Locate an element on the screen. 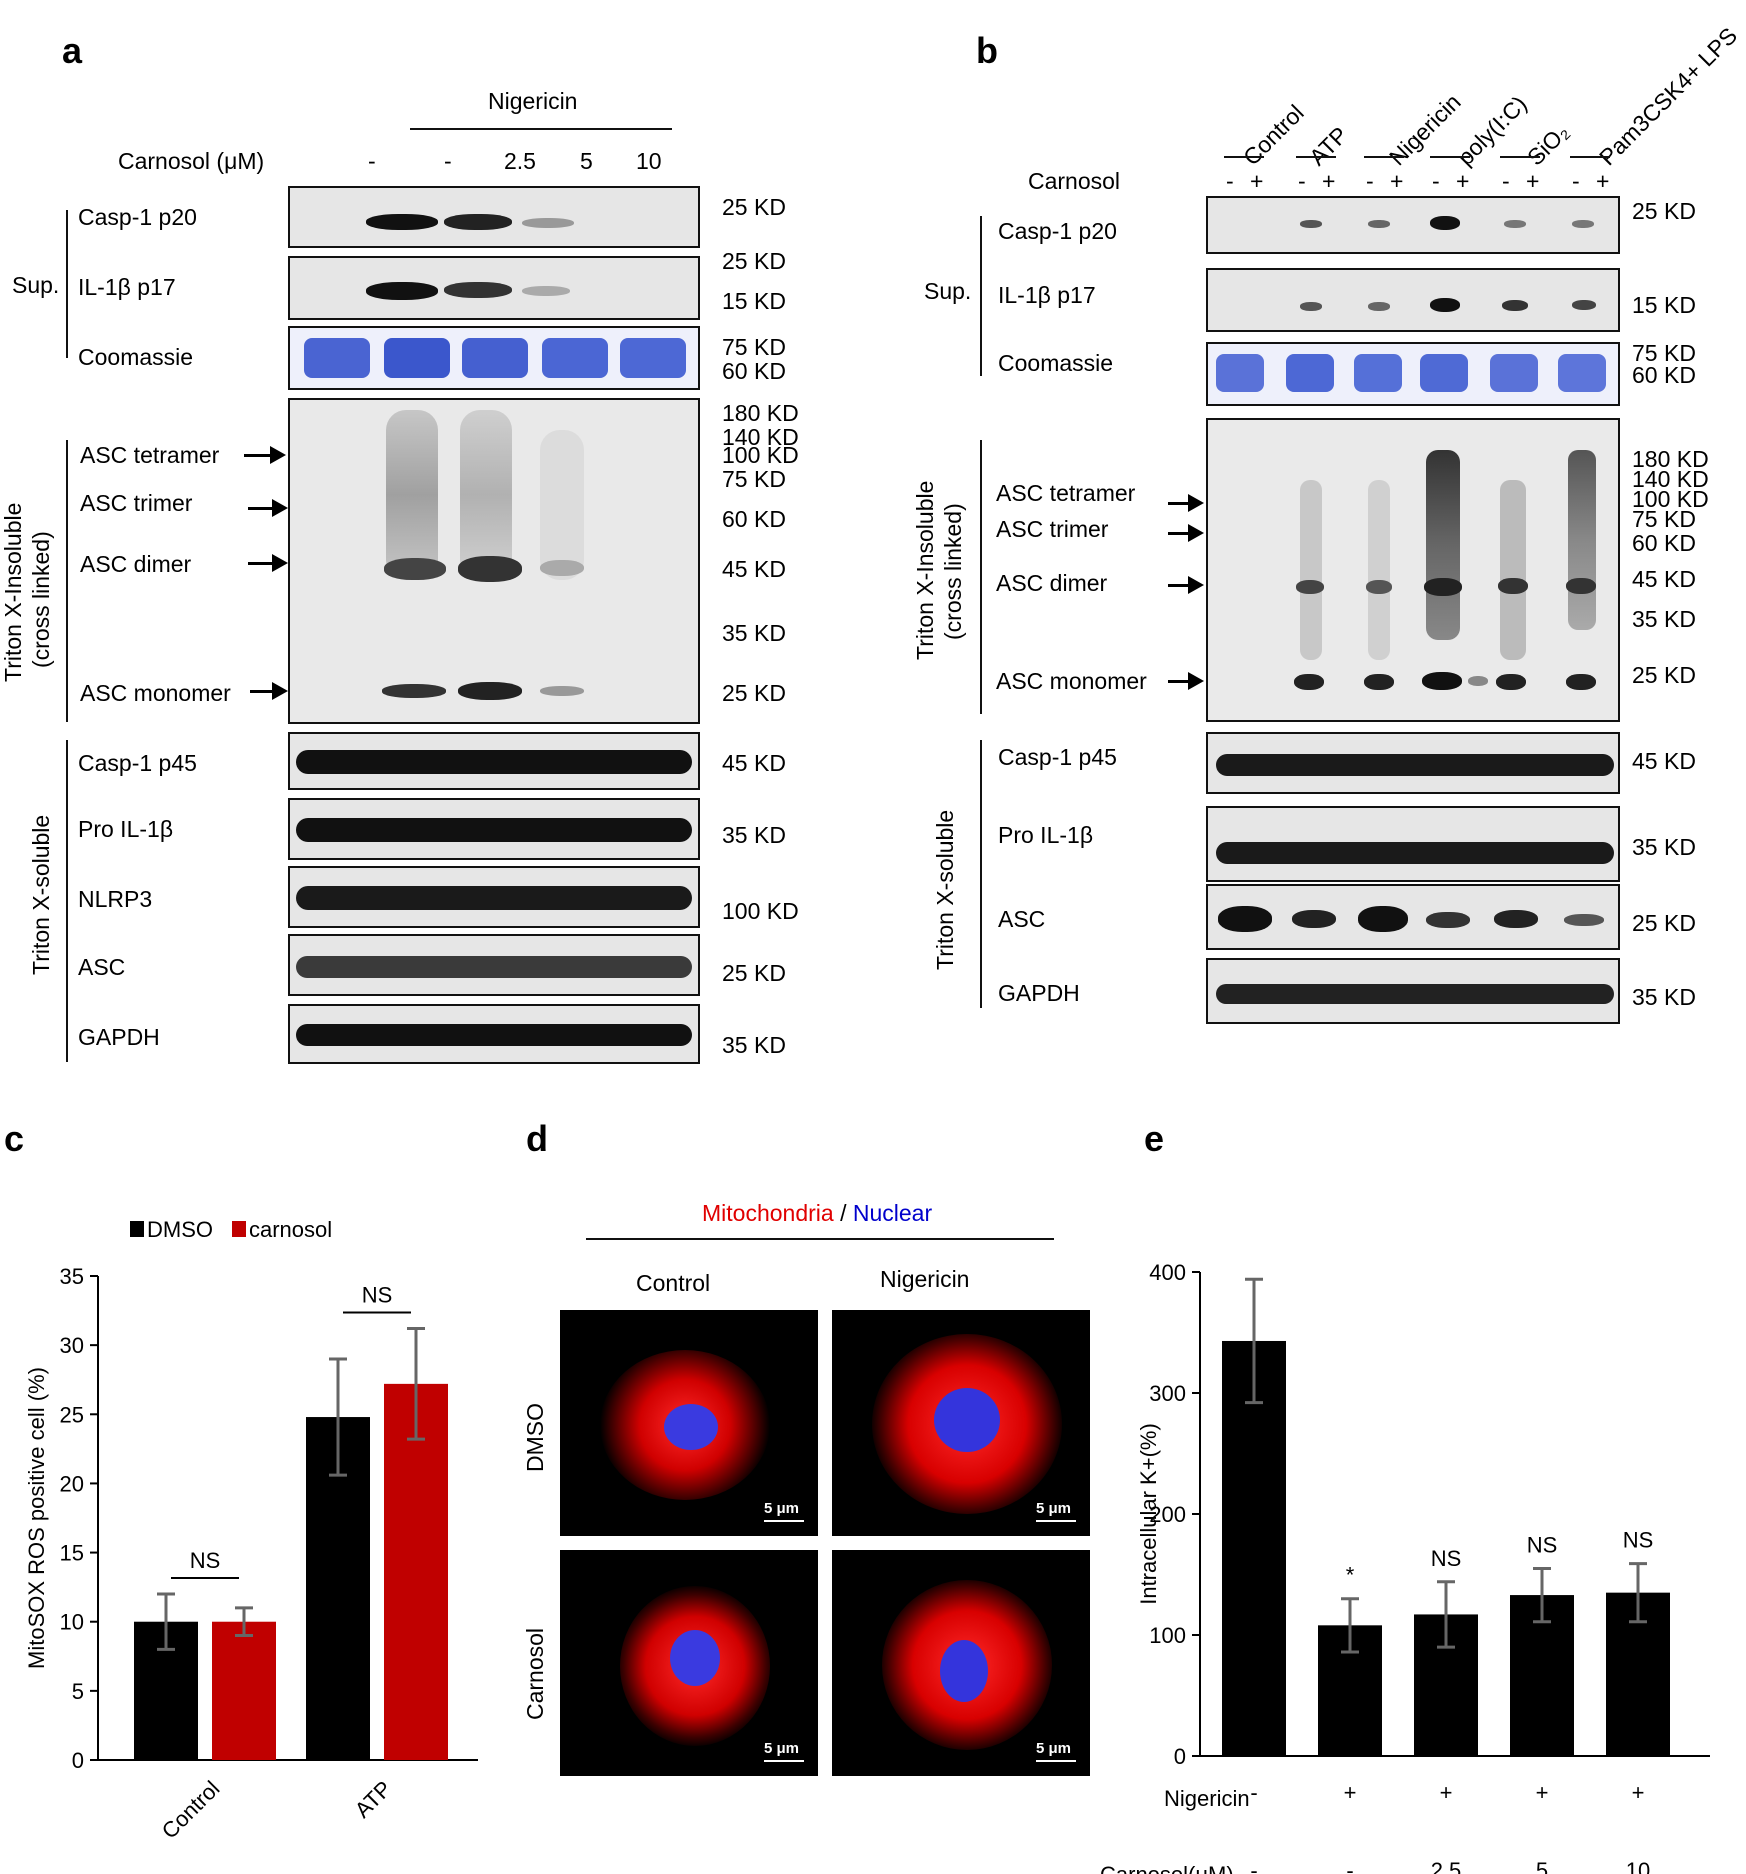 This screenshot has width=1746, height=1874. carnosol-label-b: Carnosol is located at coordinates (1074, 181).